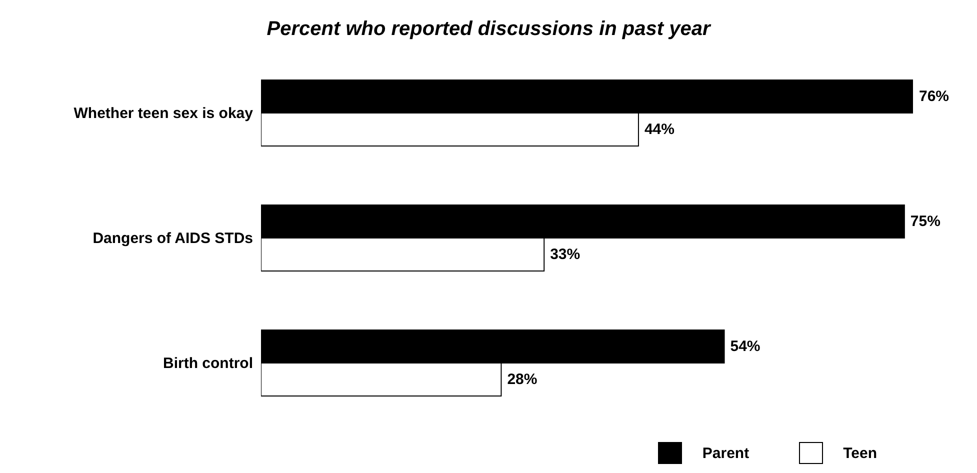 The width and height of the screenshot is (977, 473). Describe the element at coordinates (172, 238) in the screenshot. I see `y-tick-label: Dangers of AIDS STDs` at that location.